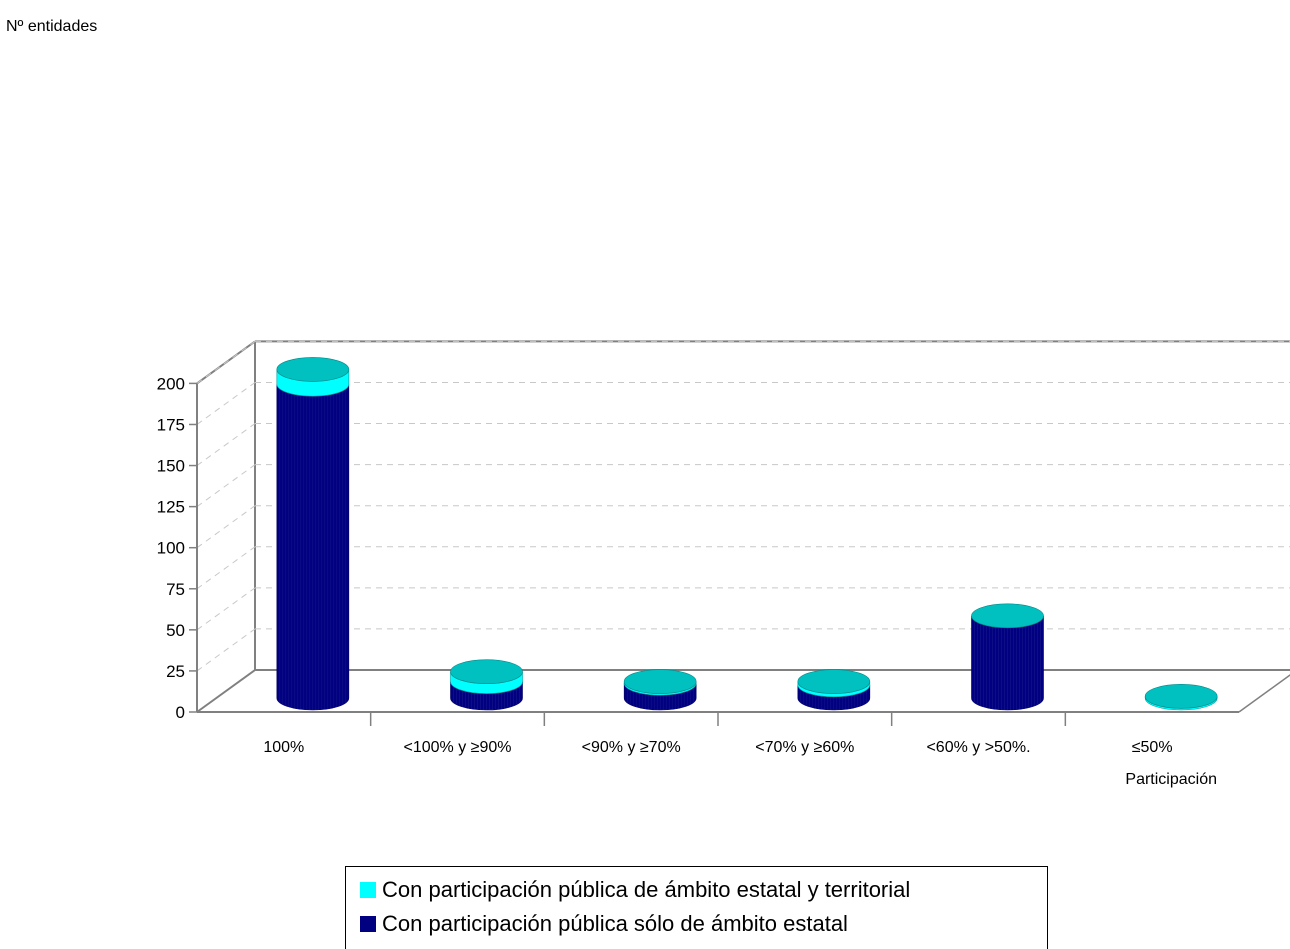 This screenshot has width=1290, height=949. What do you see at coordinates (171, 466) in the screenshot?
I see `y-tick-label: 150` at bounding box center [171, 466].